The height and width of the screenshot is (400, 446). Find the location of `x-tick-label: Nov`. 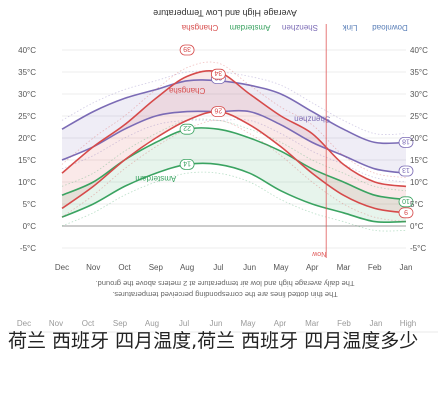

x-tick-label: Nov is located at coordinates (93, 267).